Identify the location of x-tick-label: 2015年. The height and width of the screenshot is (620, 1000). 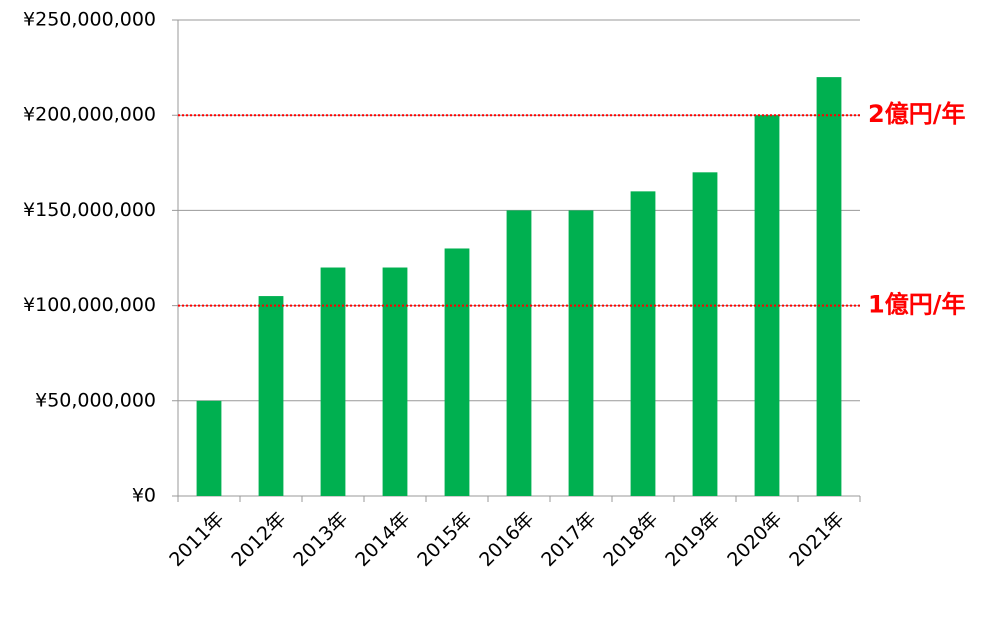
(444, 539).